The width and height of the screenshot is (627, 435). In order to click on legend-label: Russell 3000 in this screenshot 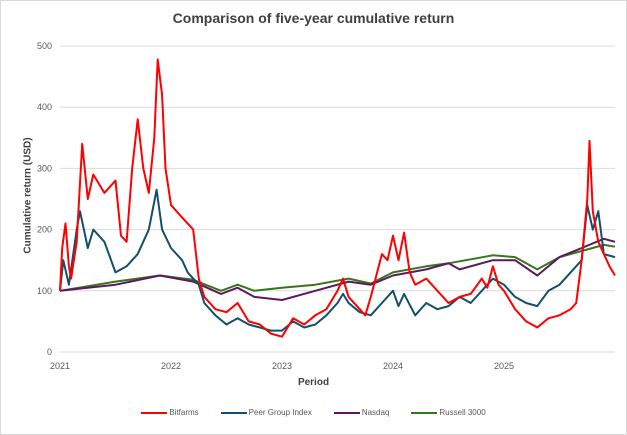, I will do `click(462, 412)`.